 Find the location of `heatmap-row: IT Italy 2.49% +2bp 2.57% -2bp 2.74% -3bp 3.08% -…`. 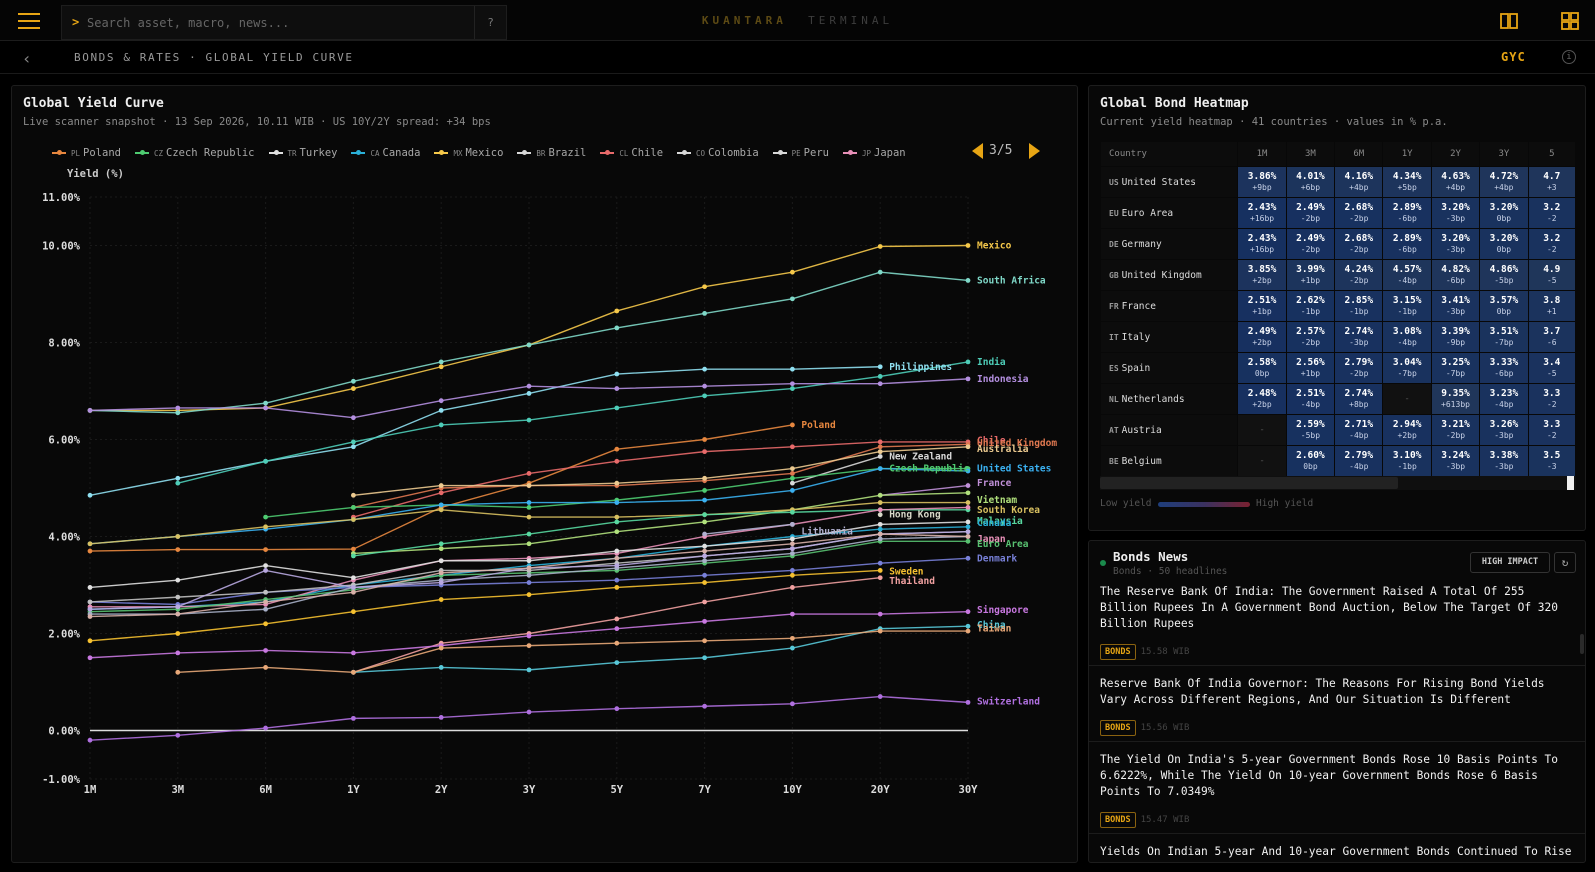

heatmap-row: IT Italy 2.49% +2bp 2.57% -2bp 2.74% -3bp 3.08% -… is located at coordinates (1338, 337).